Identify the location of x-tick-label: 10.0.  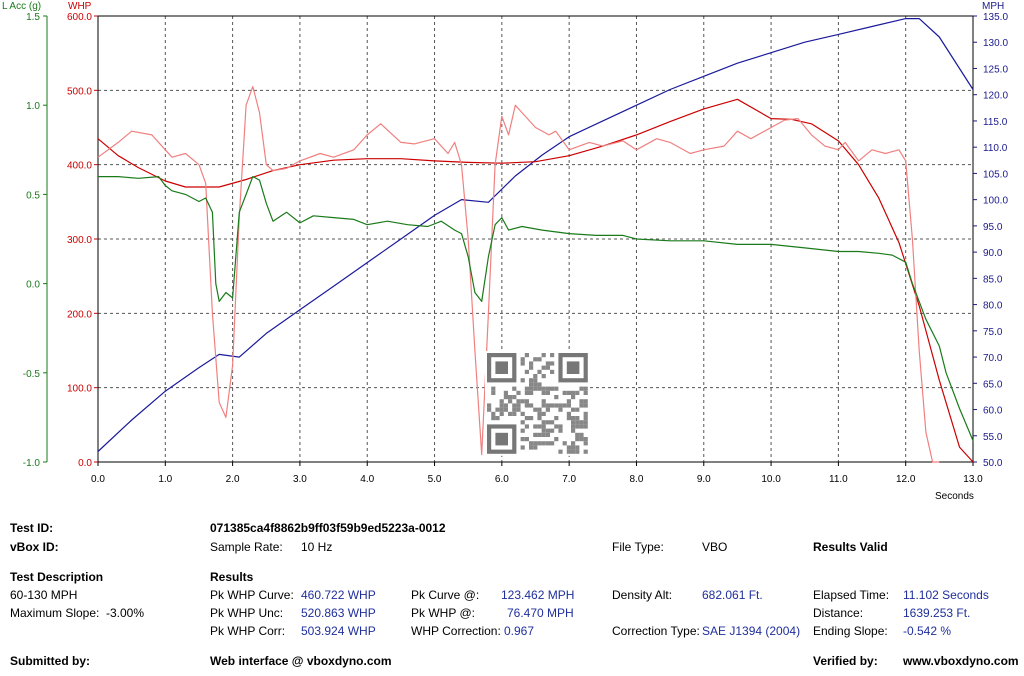
(771, 479).